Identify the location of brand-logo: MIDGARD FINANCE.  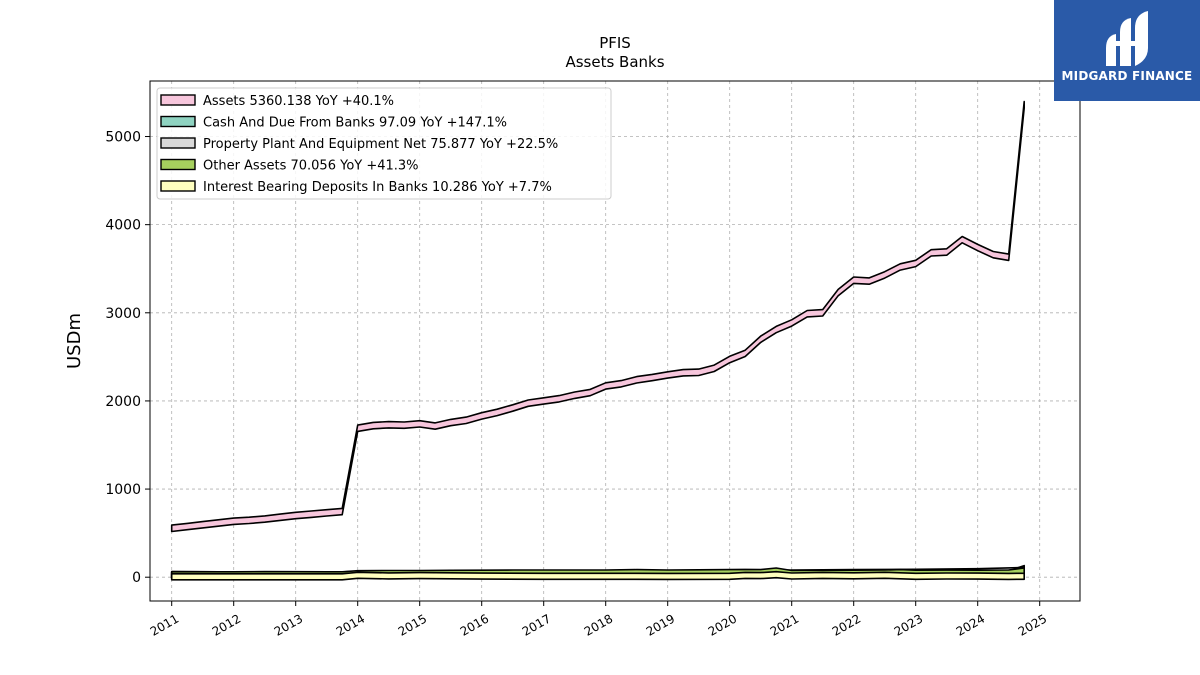
(1127, 50).